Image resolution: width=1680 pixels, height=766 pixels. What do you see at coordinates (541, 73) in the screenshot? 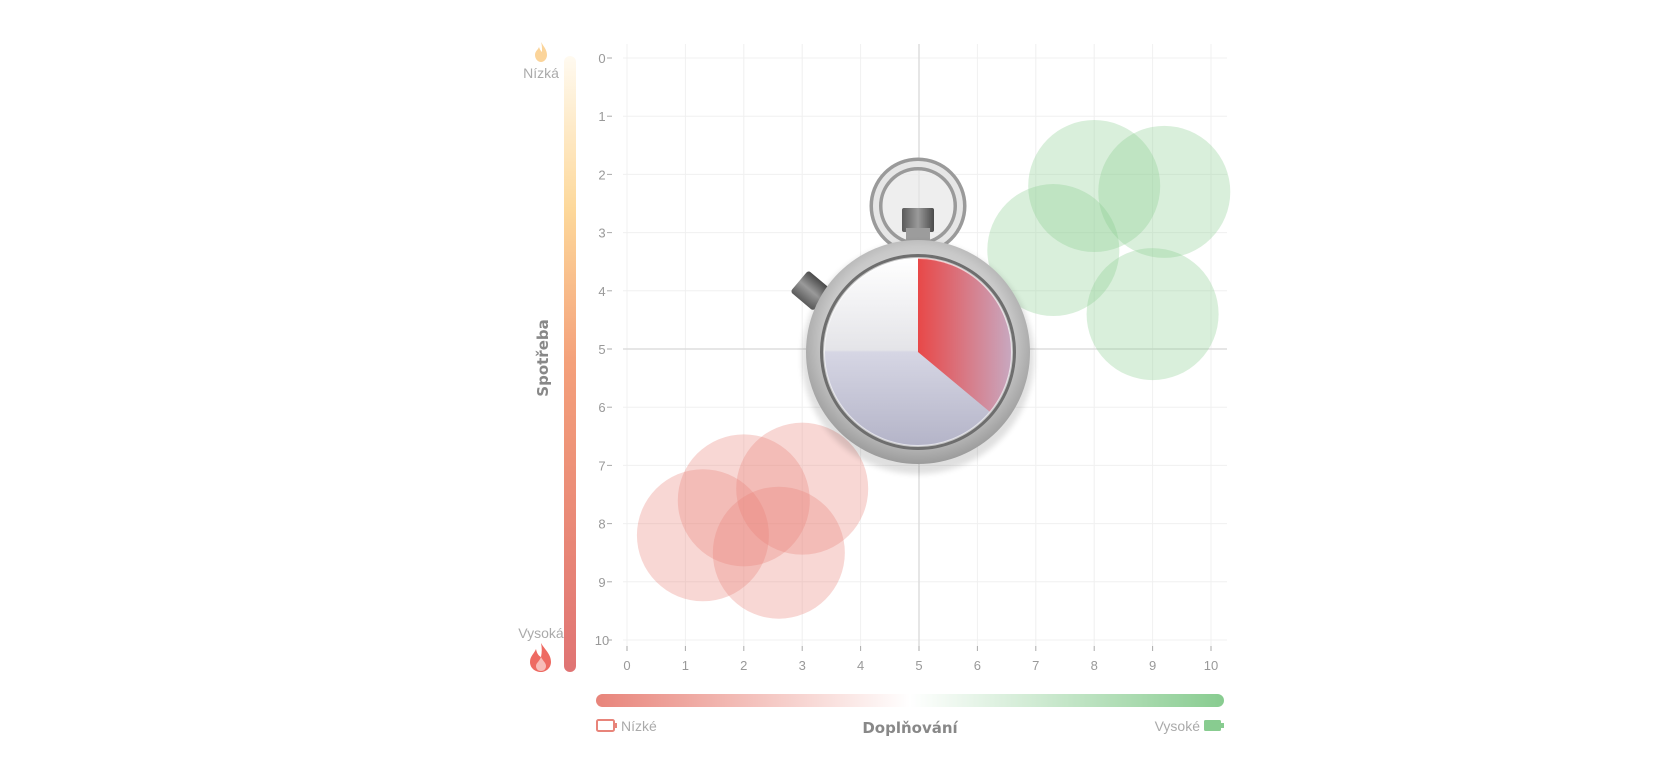
I see `y-low-label: Nízká` at bounding box center [541, 73].